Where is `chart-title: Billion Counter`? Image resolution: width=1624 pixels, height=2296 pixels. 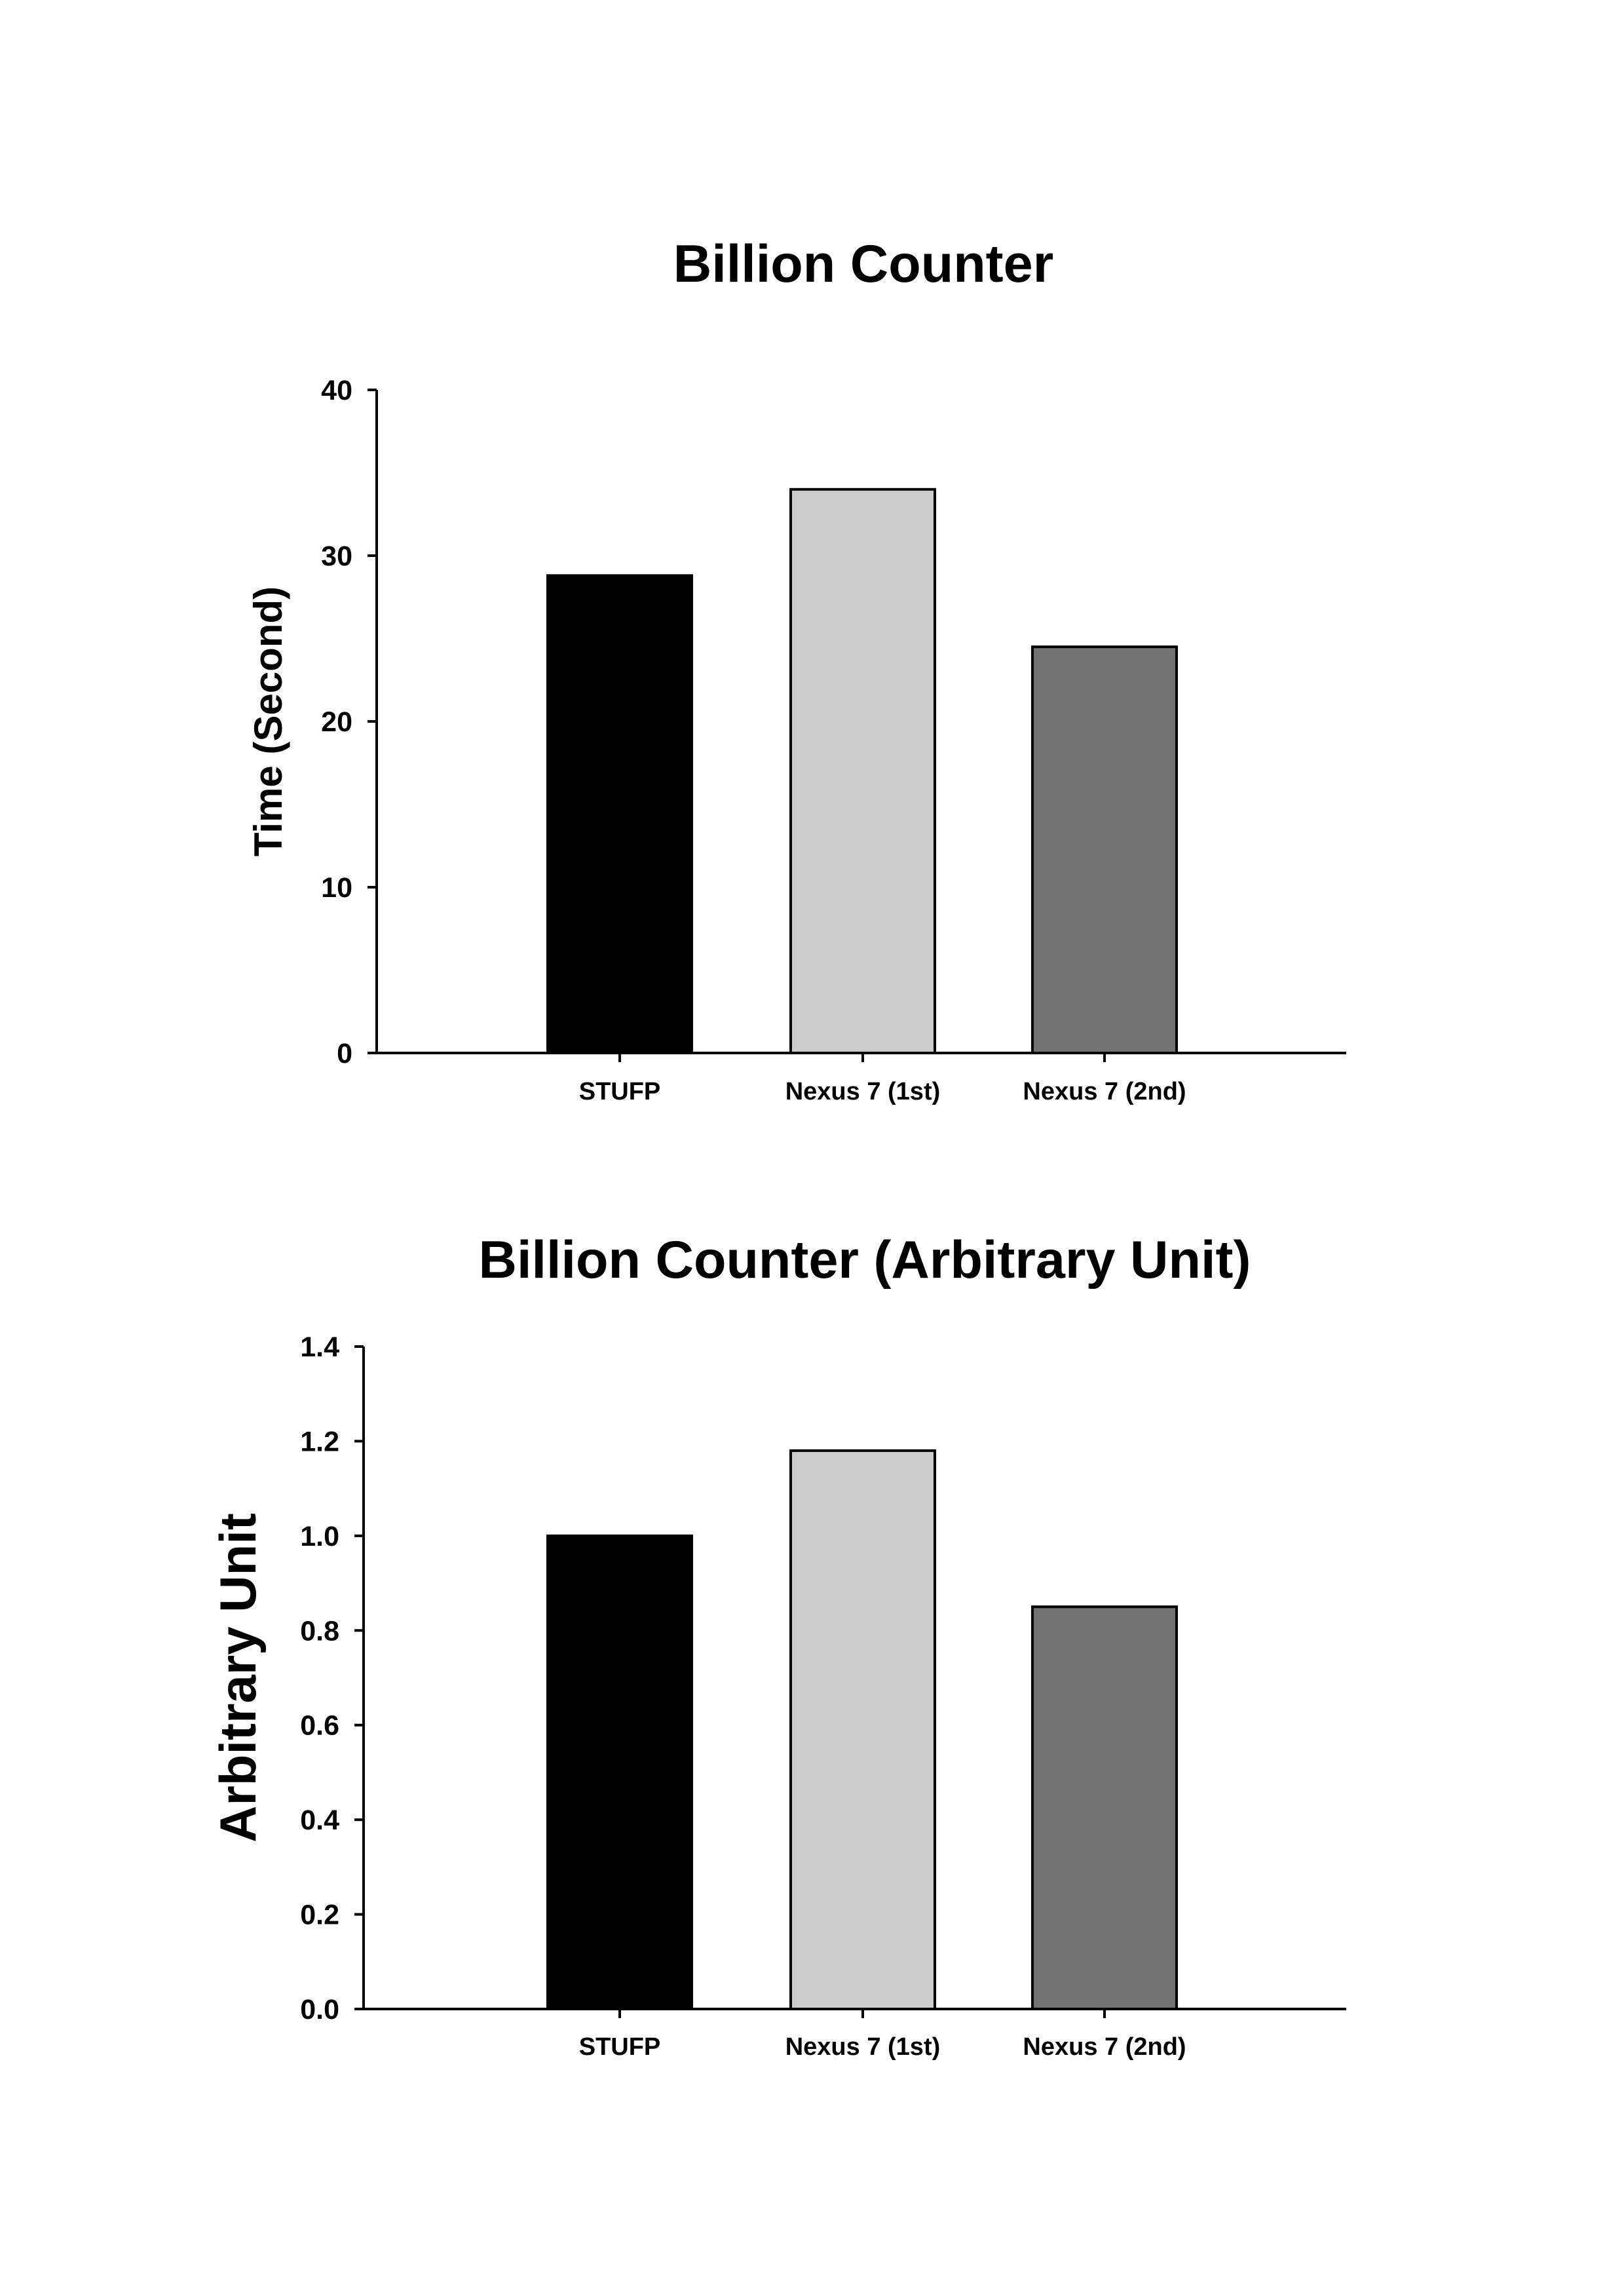 chart-title: Billion Counter is located at coordinates (863, 264).